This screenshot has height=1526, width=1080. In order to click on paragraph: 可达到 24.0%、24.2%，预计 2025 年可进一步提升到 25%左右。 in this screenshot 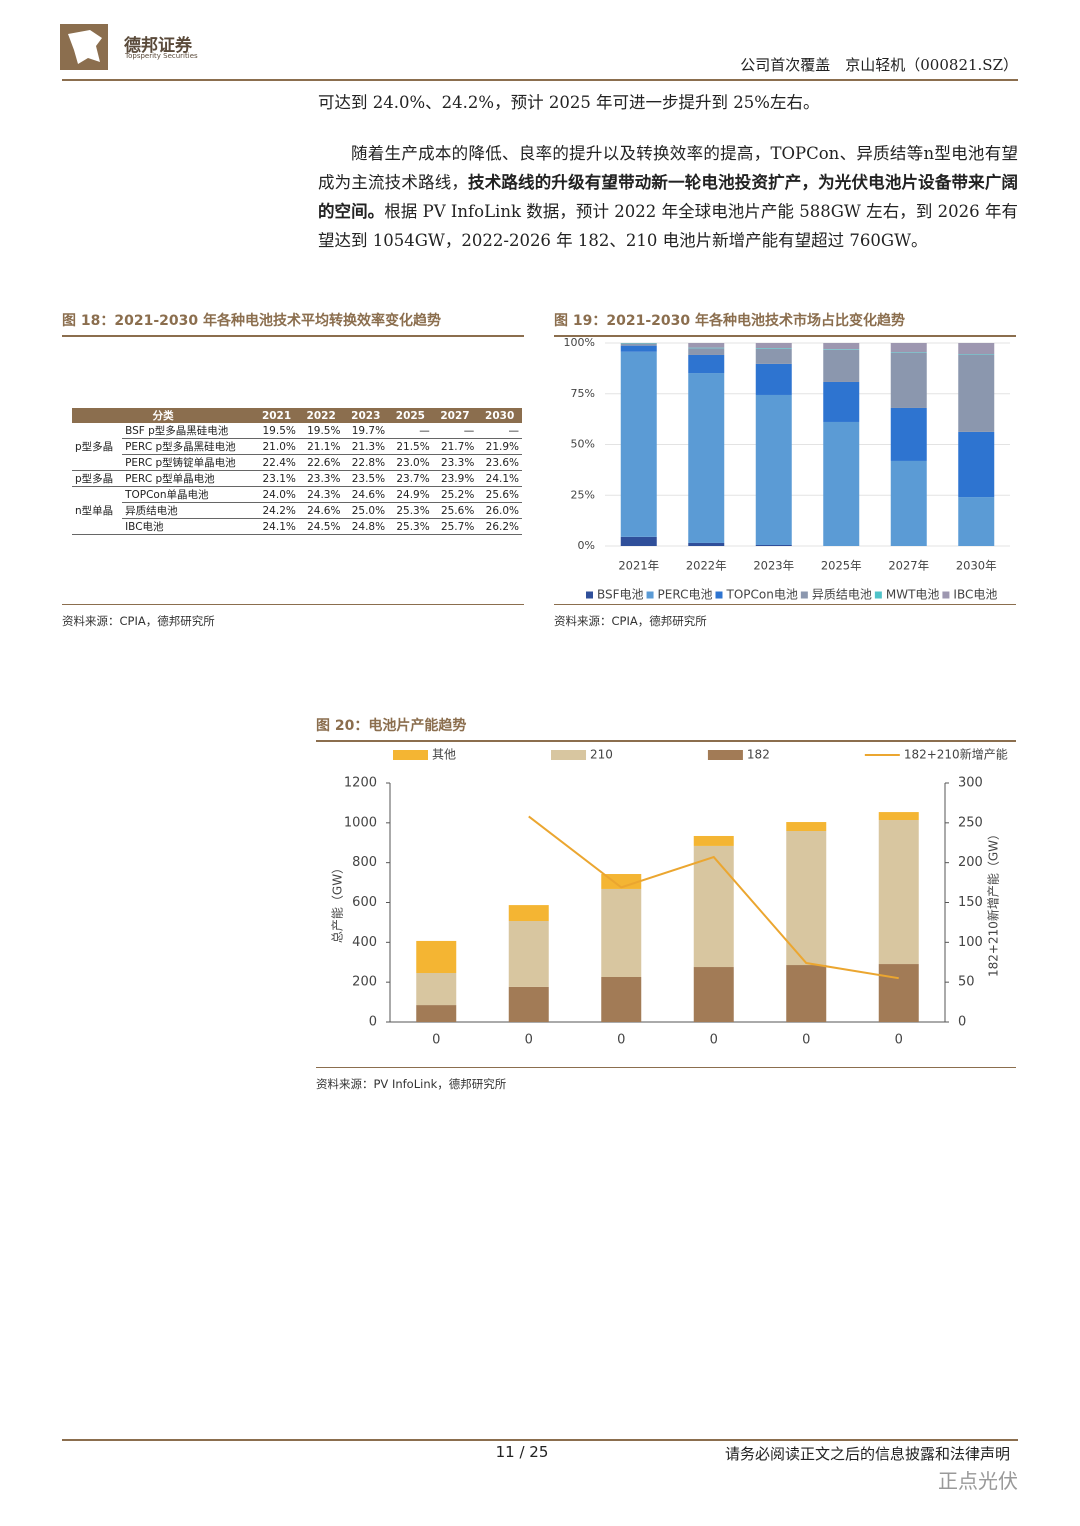, I will do `click(668, 102)`.